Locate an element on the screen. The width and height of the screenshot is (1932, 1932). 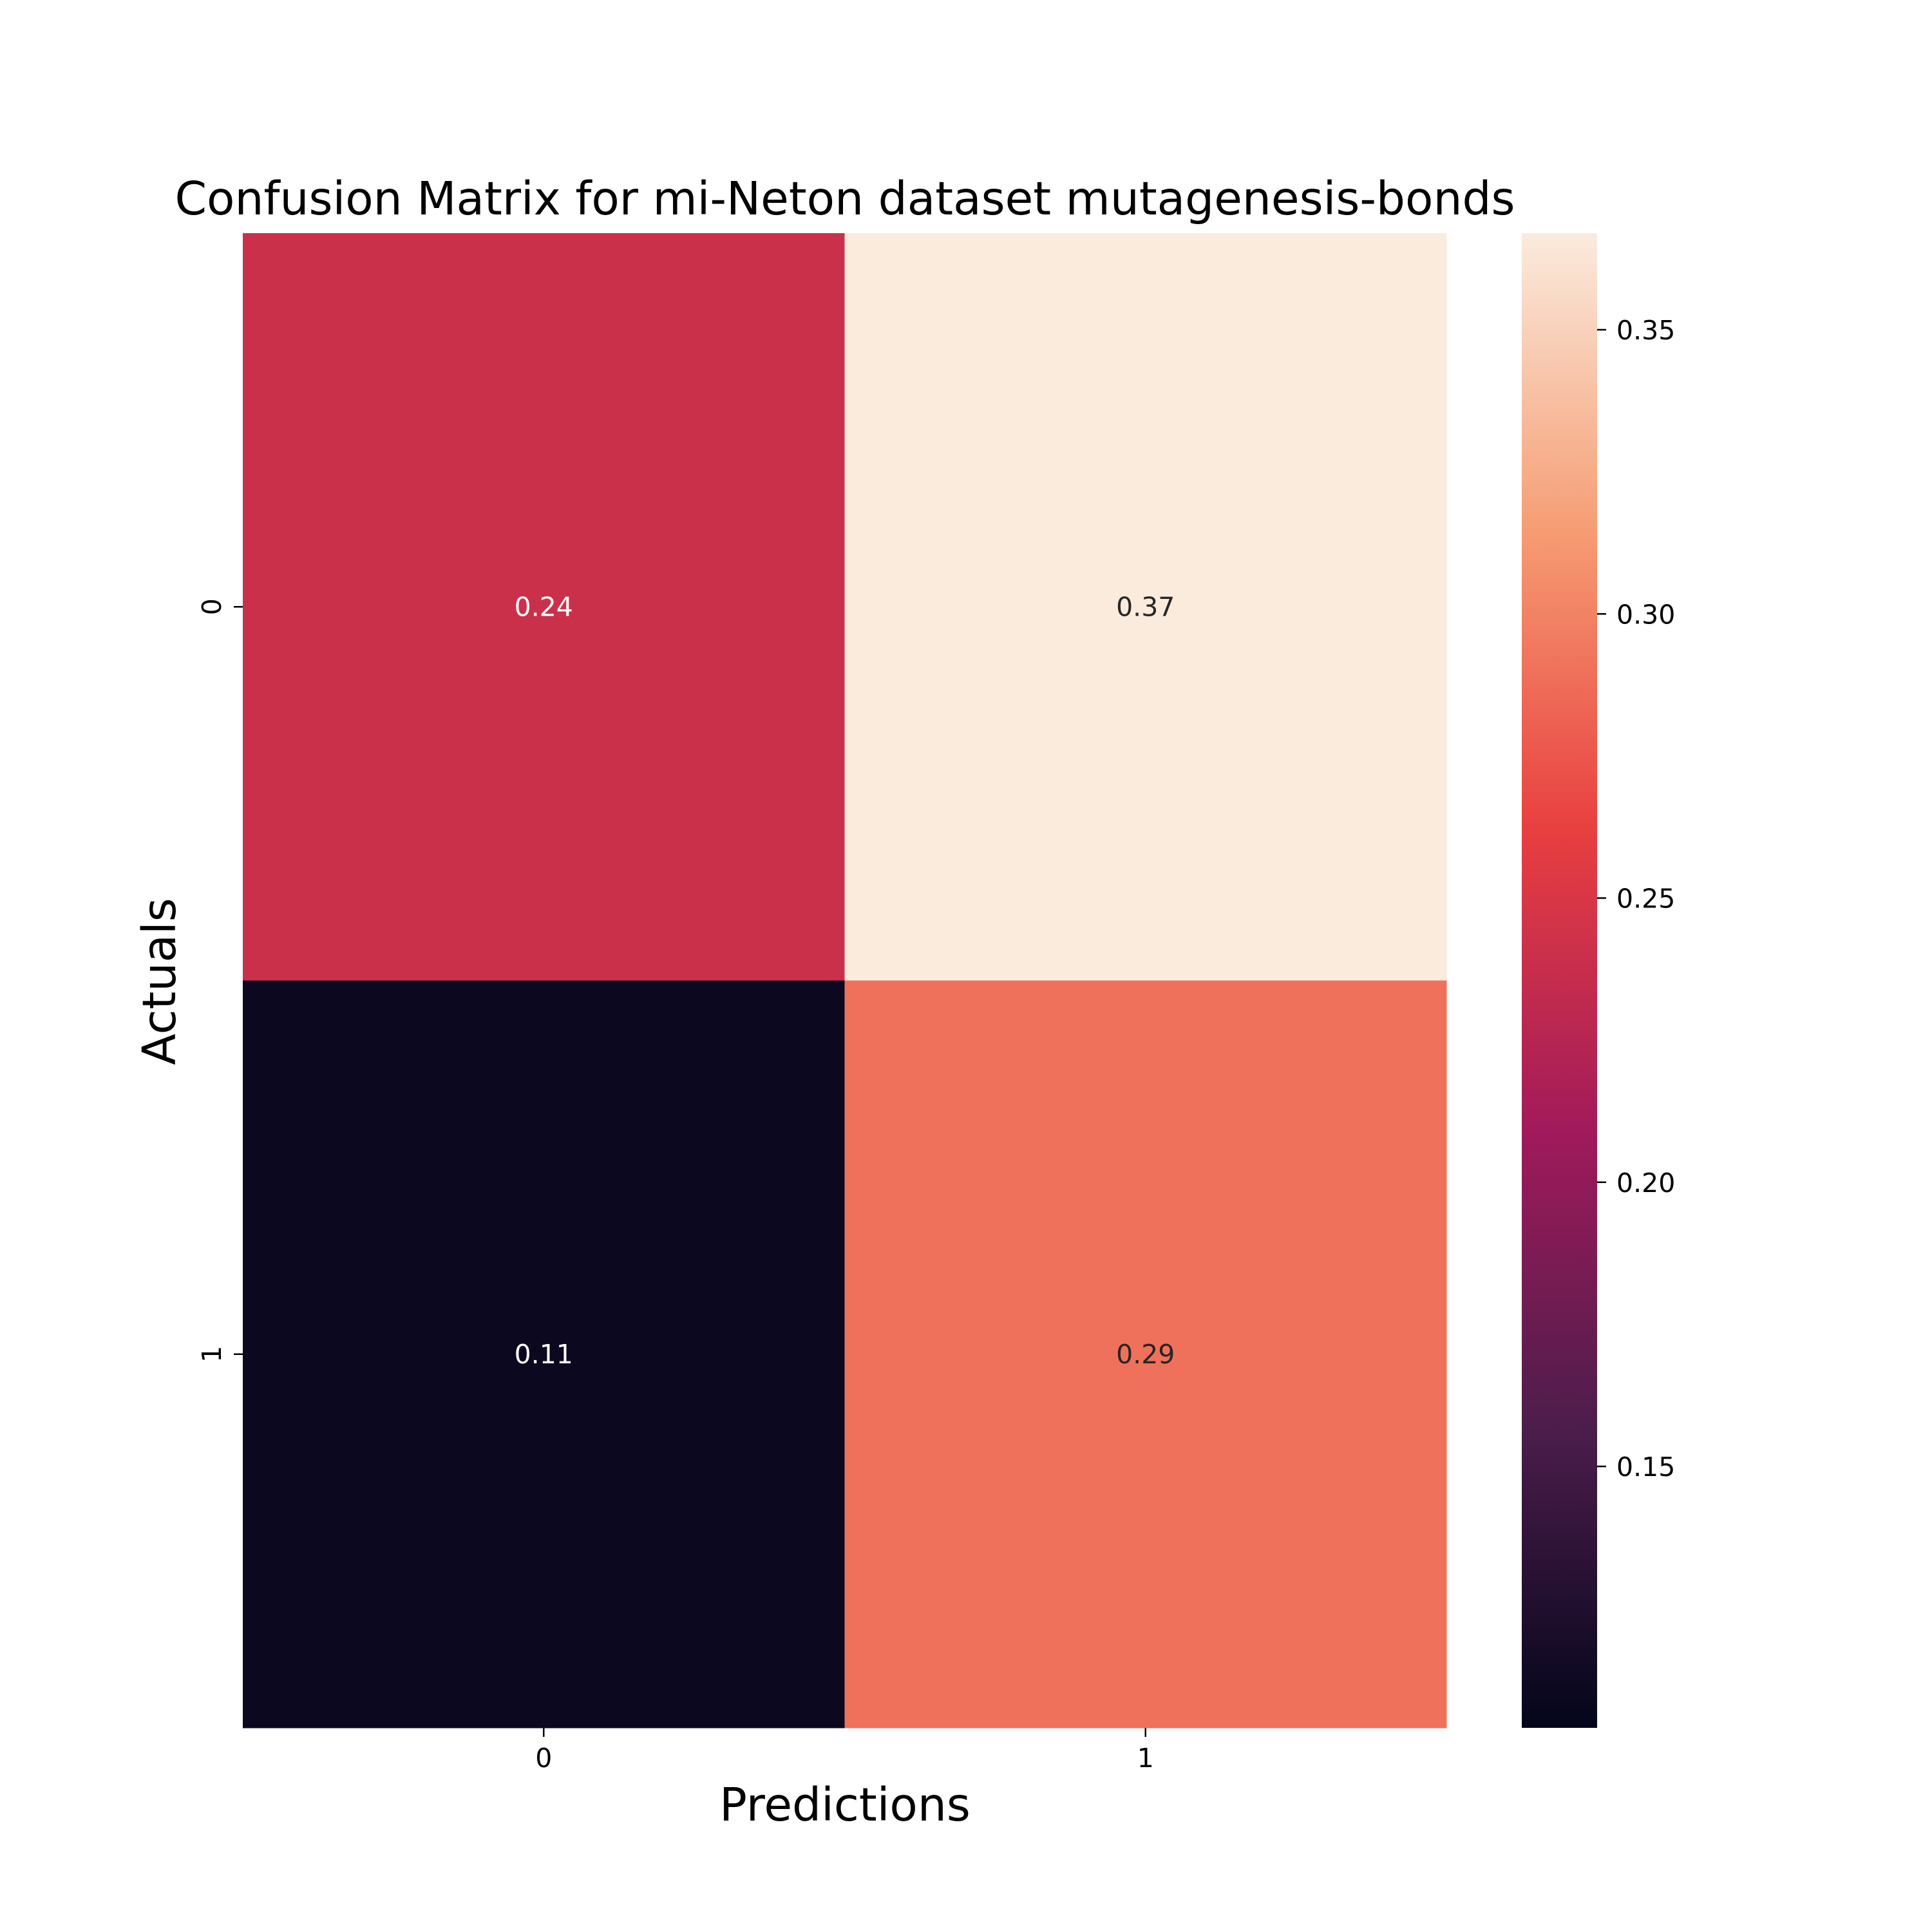
y-axis-label: Actuals is located at coordinates (159, 981).